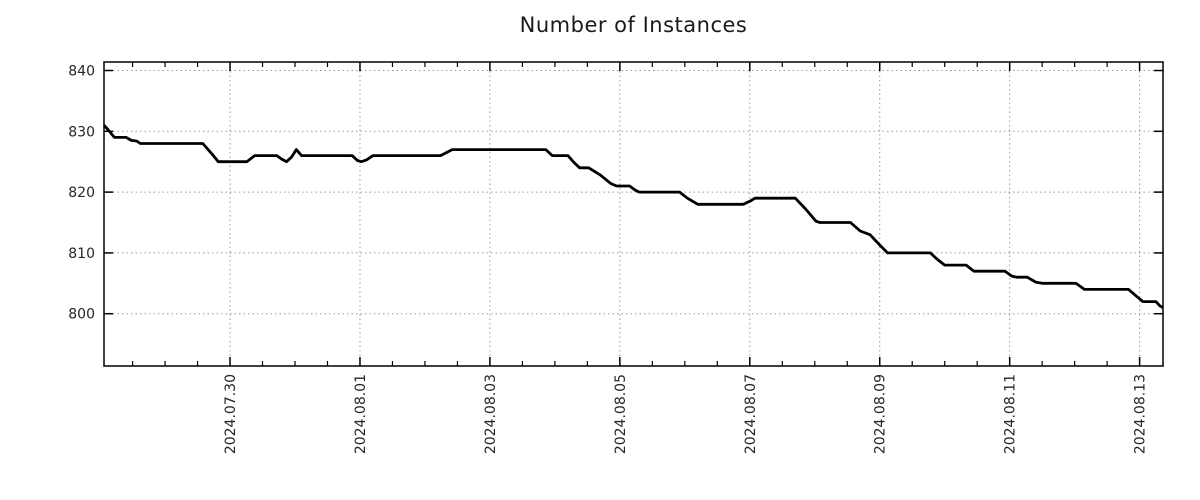 This screenshot has width=1200, height=500. Describe the element at coordinates (1011, 414) in the screenshot. I see `x-tick-label: 2024.08.11` at that location.